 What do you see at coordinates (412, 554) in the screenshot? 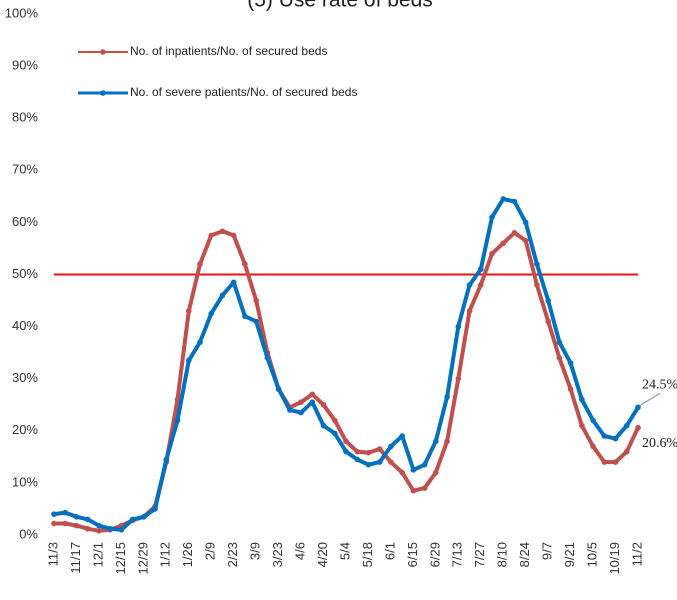
I see `x-tick-label: 6/15` at bounding box center [412, 554].